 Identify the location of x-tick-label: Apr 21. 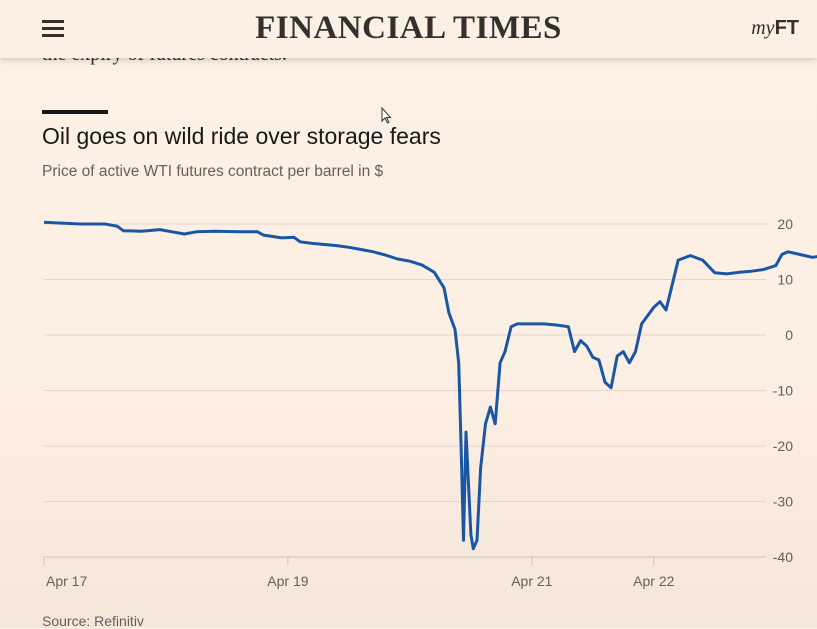
(531, 581).